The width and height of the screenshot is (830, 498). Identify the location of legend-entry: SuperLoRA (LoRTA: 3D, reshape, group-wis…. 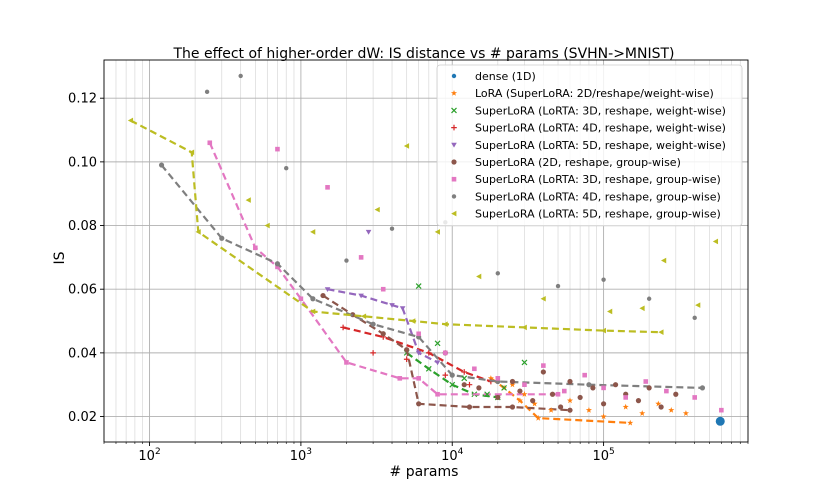
(586, 179).